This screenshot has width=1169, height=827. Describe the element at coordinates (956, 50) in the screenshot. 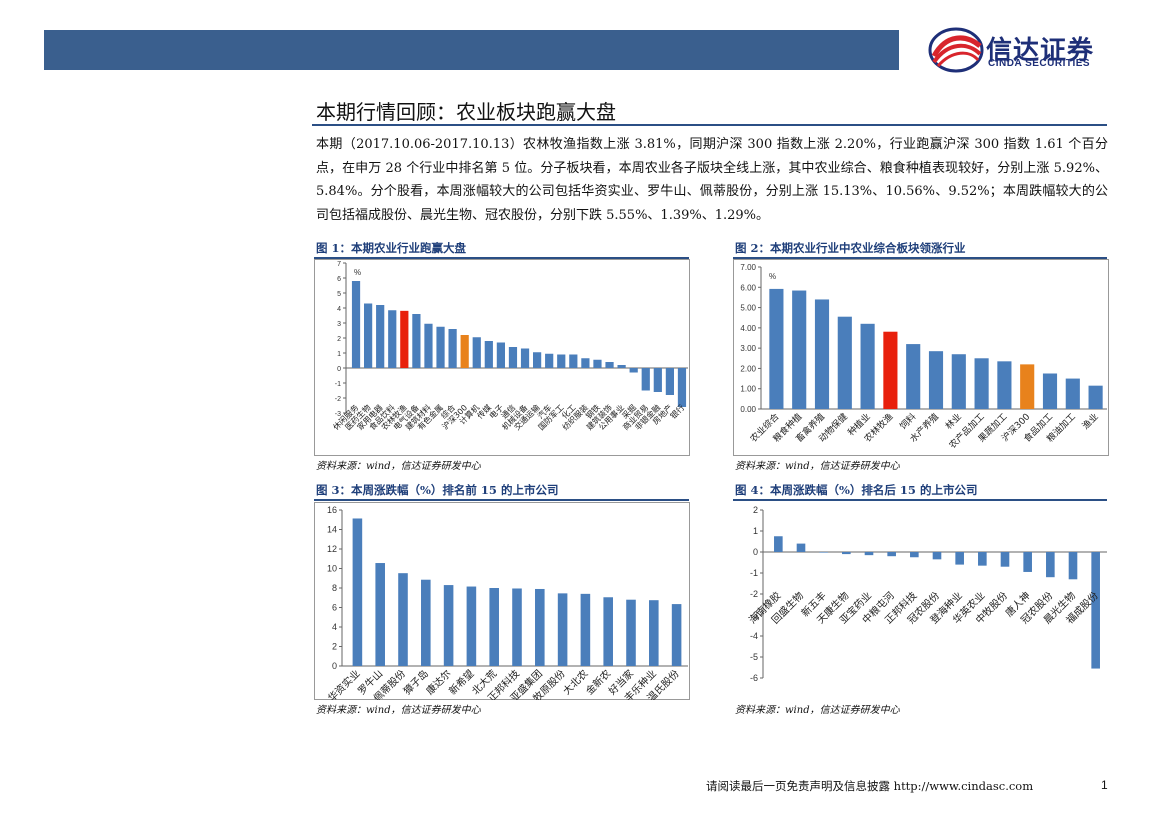

I see `cinda-logo-icon` at that location.